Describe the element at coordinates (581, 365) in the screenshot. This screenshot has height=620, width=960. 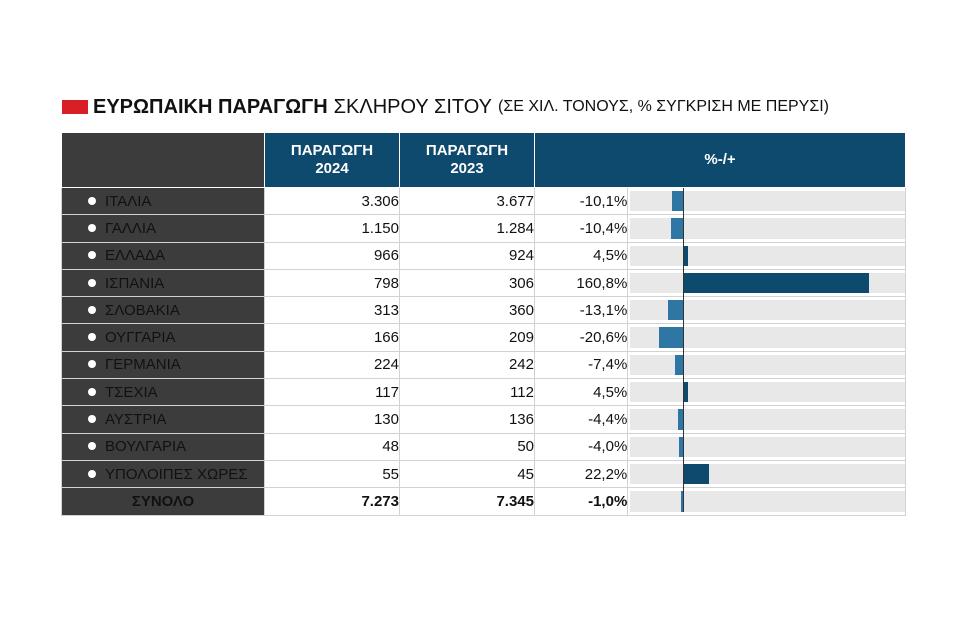
I see `pct-change-label: -7,4%` at that location.